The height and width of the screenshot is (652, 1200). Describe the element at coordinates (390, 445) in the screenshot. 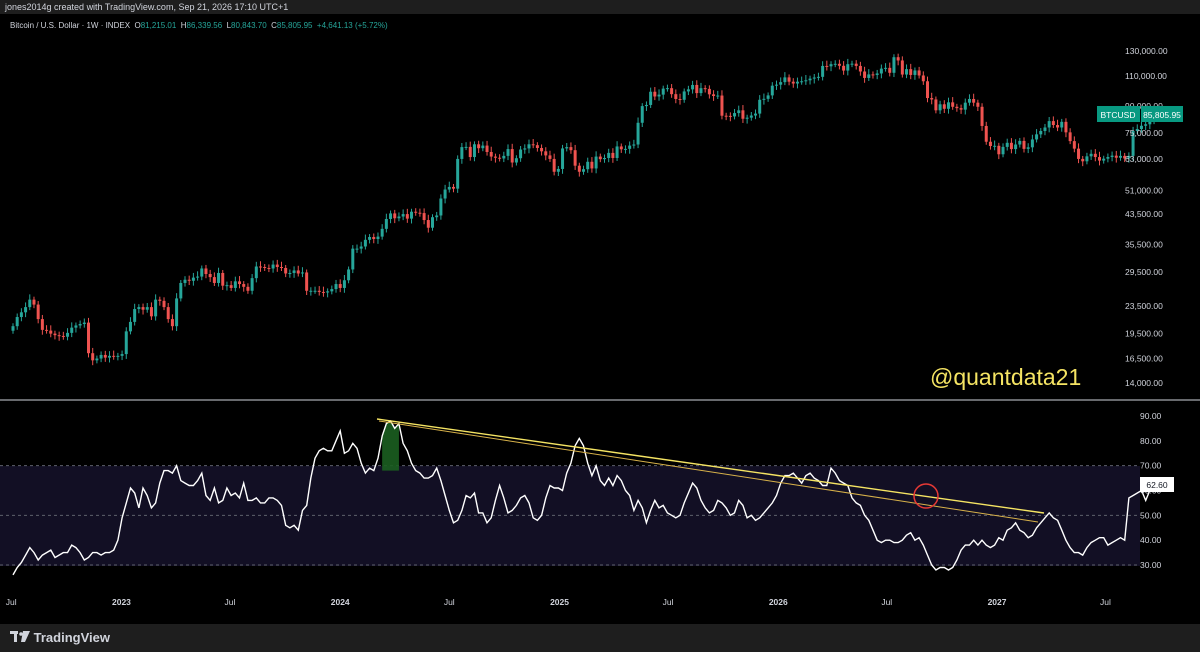

I see `rsi-overbought-fill` at that location.